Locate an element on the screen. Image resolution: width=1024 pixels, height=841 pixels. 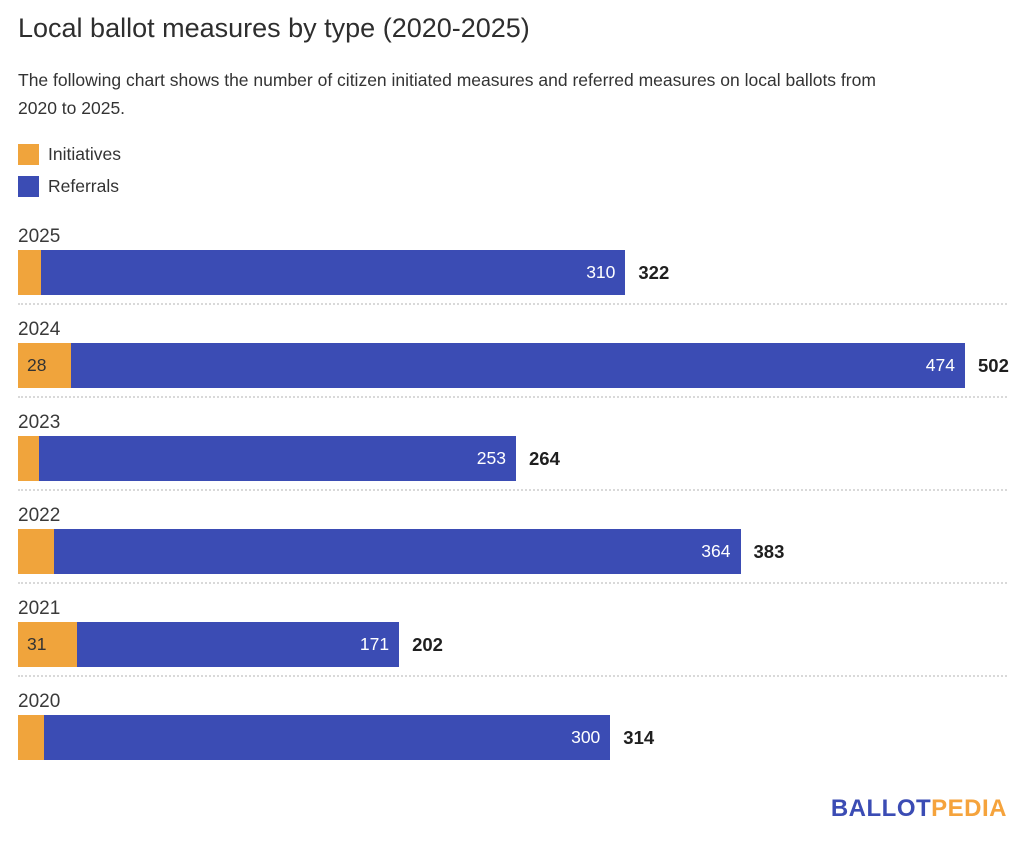
year-label: 2025 is located at coordinates (39, 236).